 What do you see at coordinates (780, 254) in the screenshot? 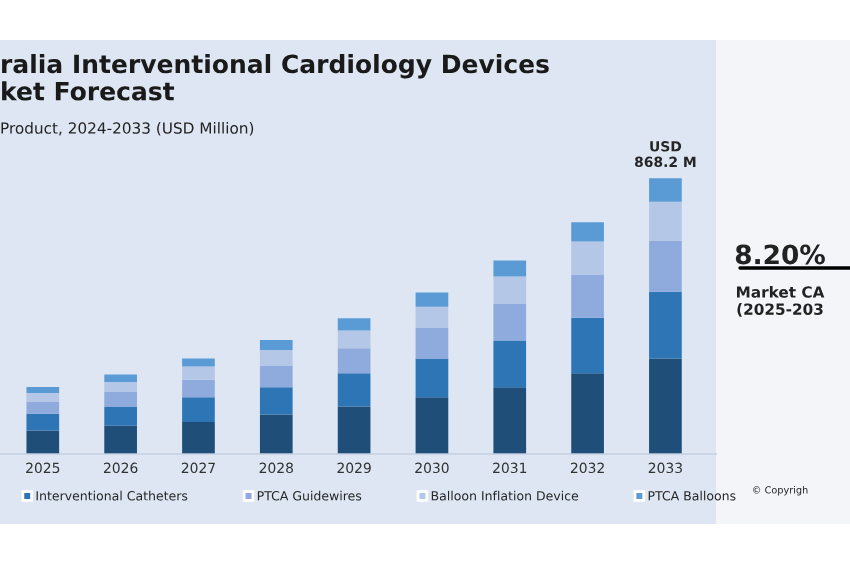
I see `text: 8.20%` at bounding box center [780, 254].